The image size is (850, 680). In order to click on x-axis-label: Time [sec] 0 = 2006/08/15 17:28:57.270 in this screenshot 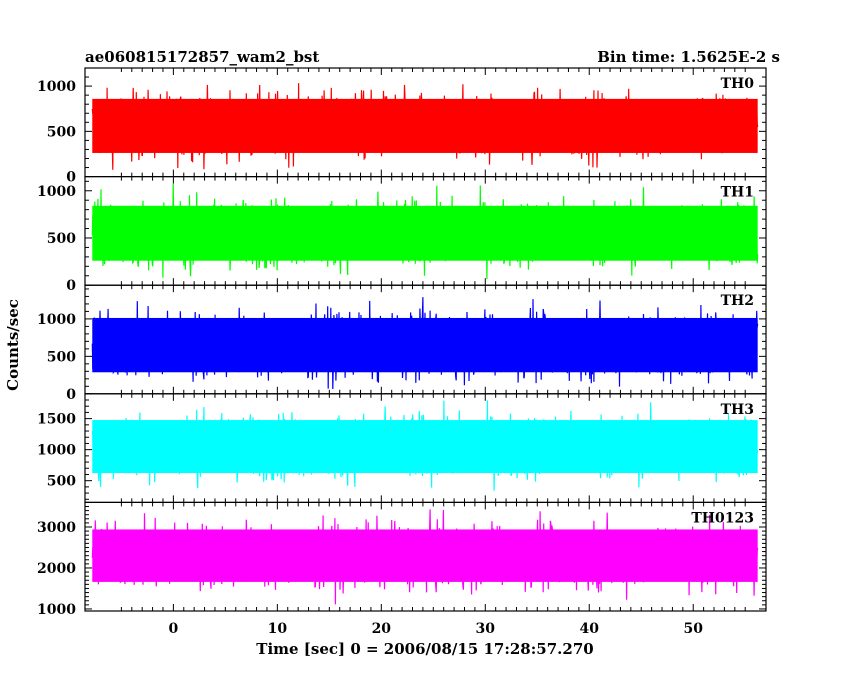, I will do `click(424, 649)`.